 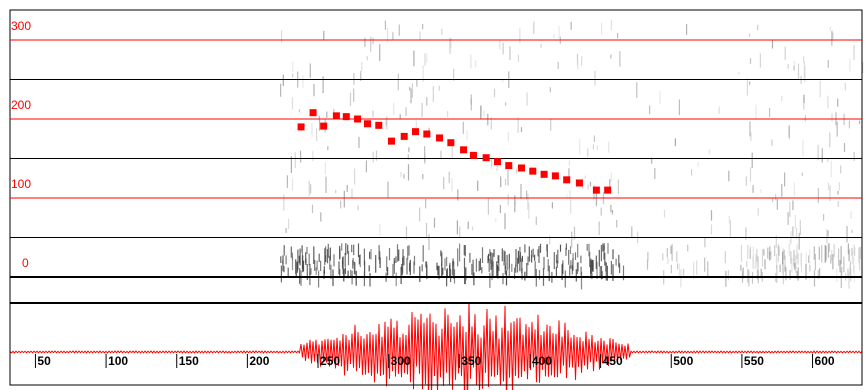 What do you see at coordinates (189, 361) in the screenshot?
I see `x-tick-label: 150` at bounding box center [189, 361].